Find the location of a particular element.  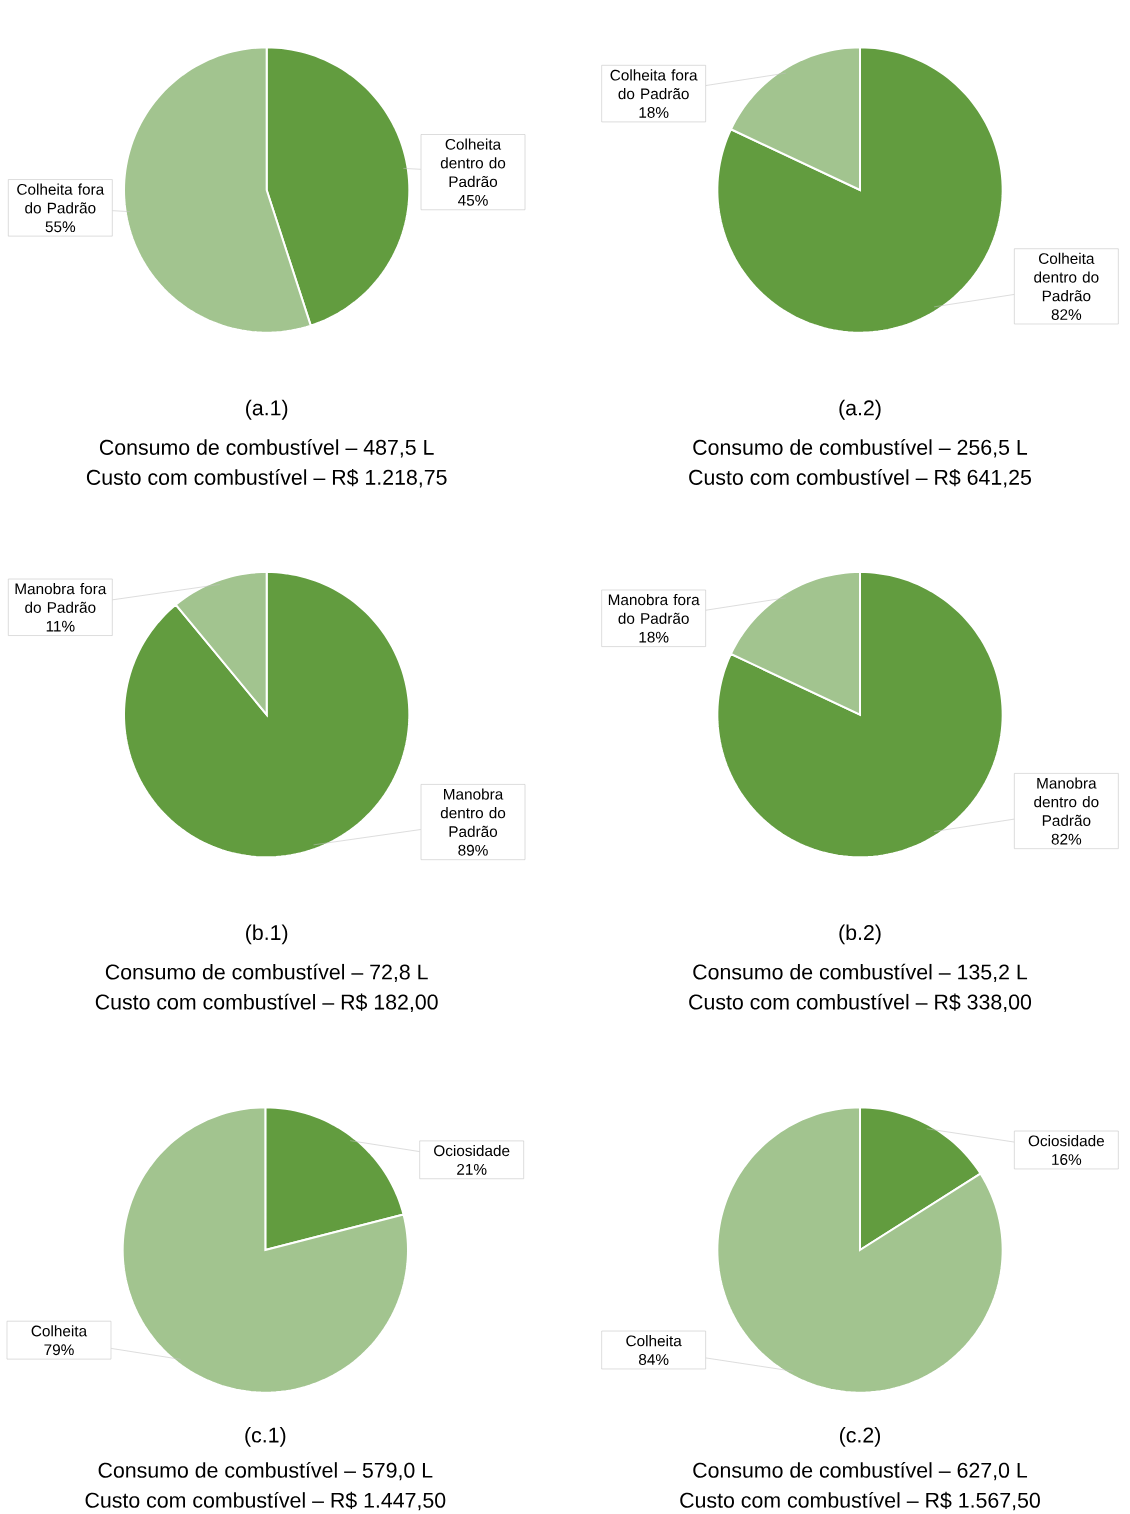

text: Consumo de combustível – 487,5 L is located at coordinates (266, 448).